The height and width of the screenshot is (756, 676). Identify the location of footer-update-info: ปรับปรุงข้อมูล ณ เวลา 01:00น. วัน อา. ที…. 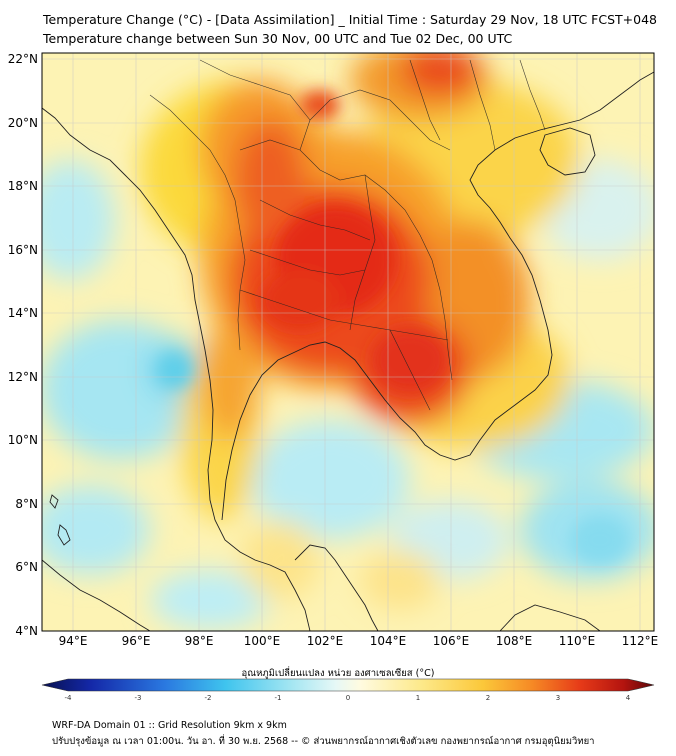
(323, 741).